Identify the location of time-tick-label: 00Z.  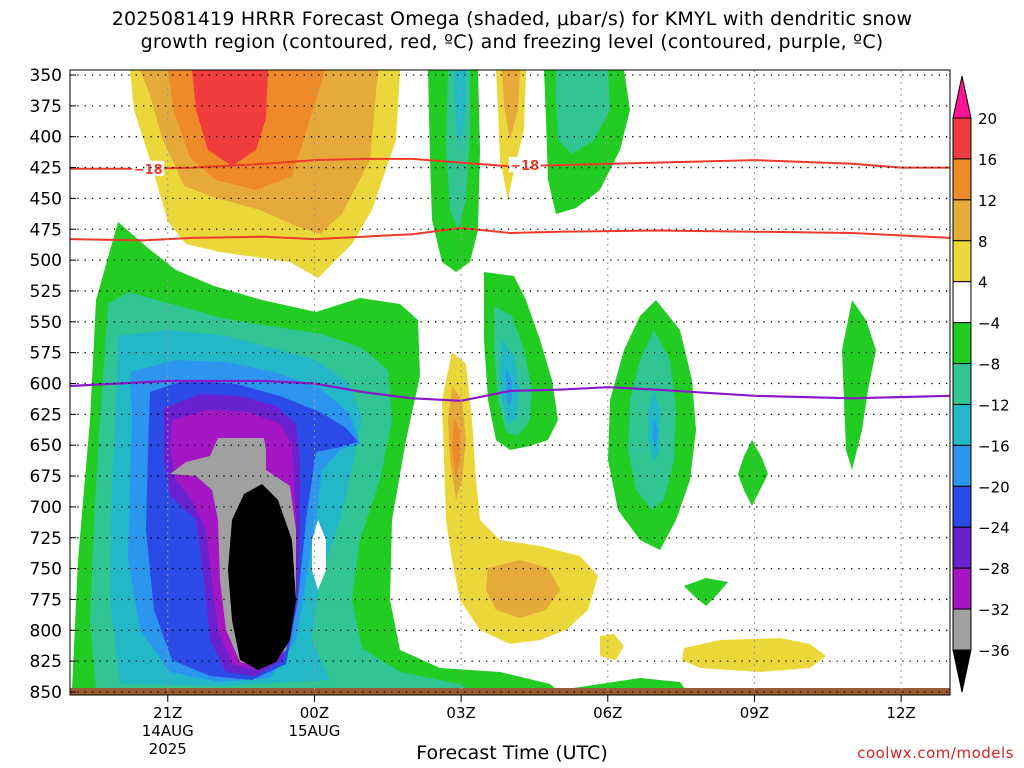
(314, 713).